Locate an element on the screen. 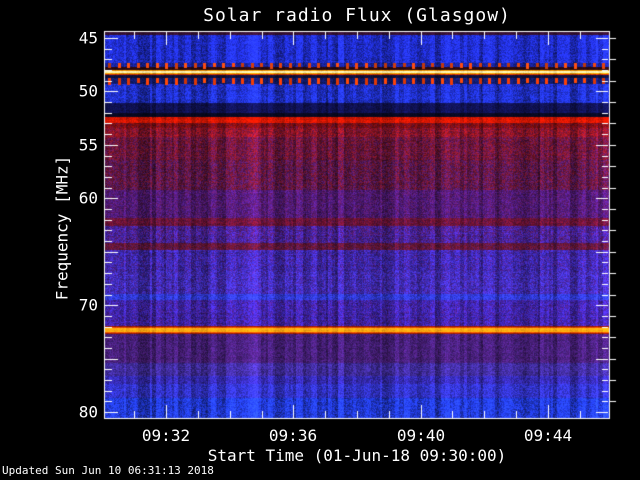 The height and width of the screenshot is (480, 640). y-axis-label: Frequency [MHz] is located at coordinates (62, 228).